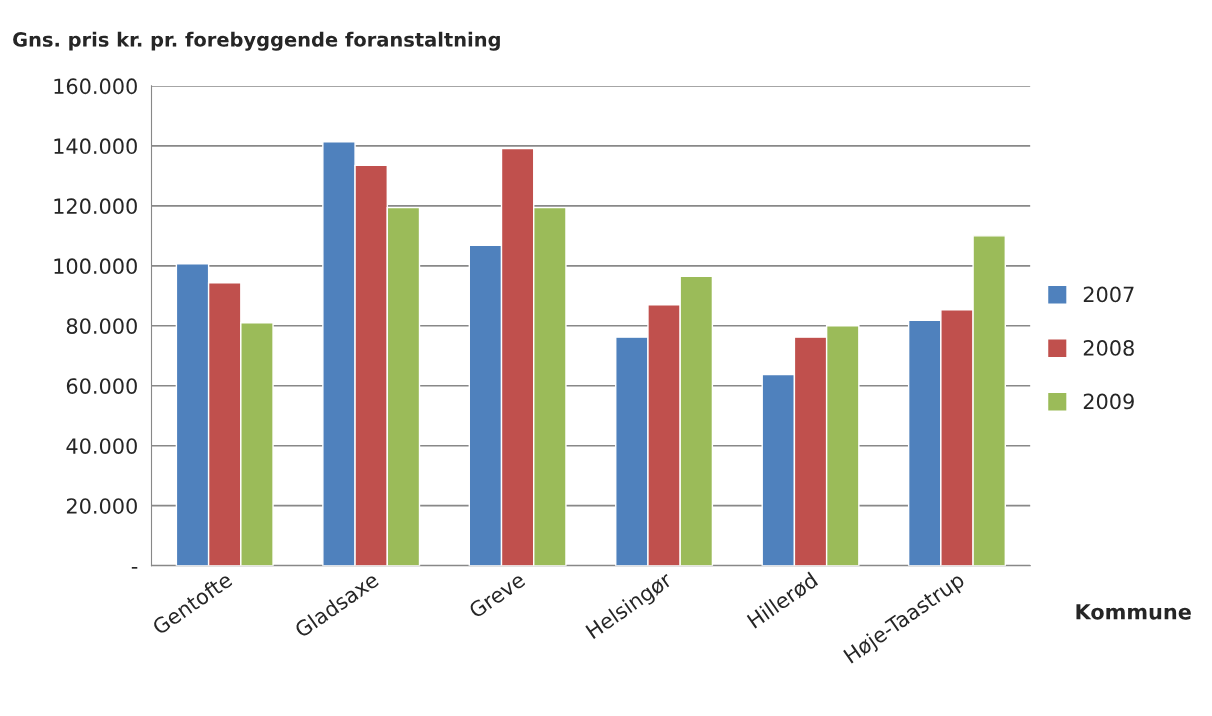  I want to click on y-tick-label: 140.000, so click(95, 146).